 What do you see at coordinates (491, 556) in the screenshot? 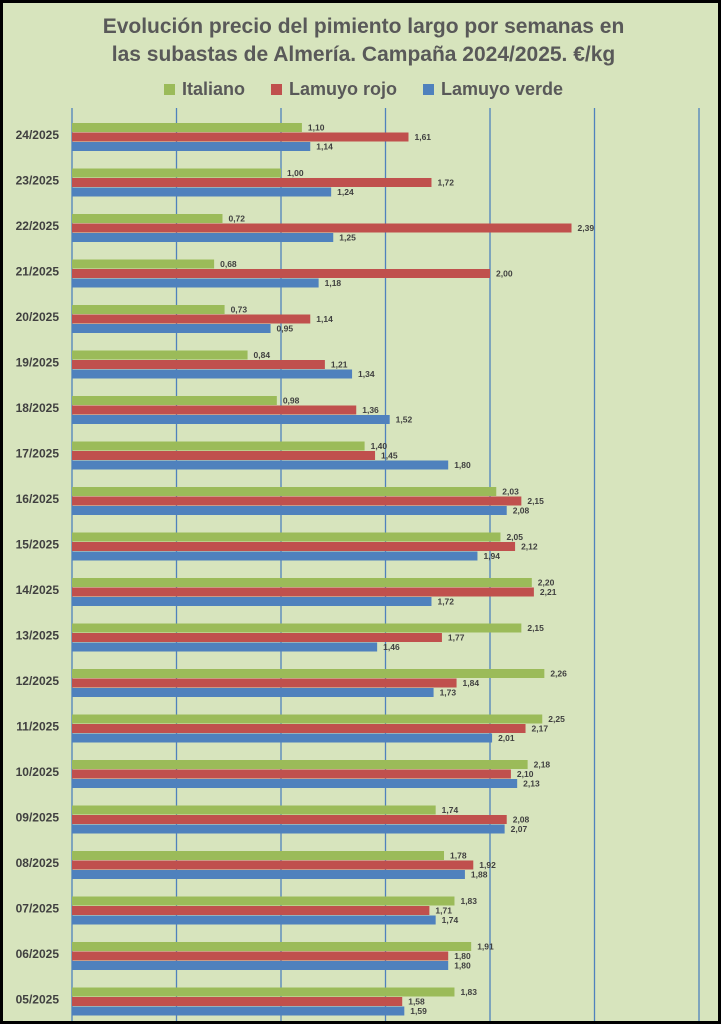
I see `data-label: 1,94` at bounding box center [491, 556].